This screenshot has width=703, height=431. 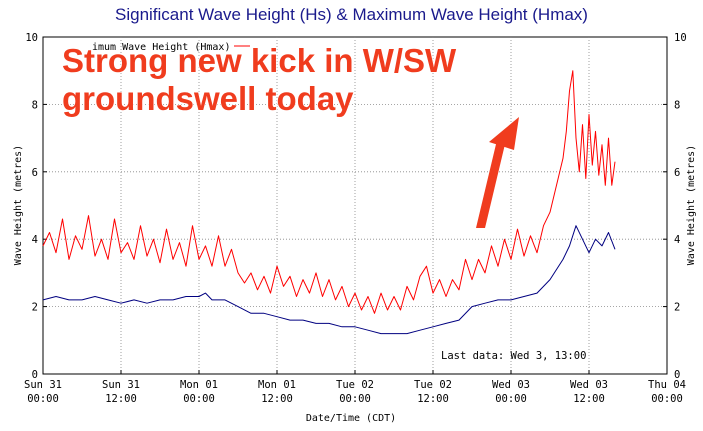 I want to click on y-tick-label-left: 0, so click(x=35, y=375).